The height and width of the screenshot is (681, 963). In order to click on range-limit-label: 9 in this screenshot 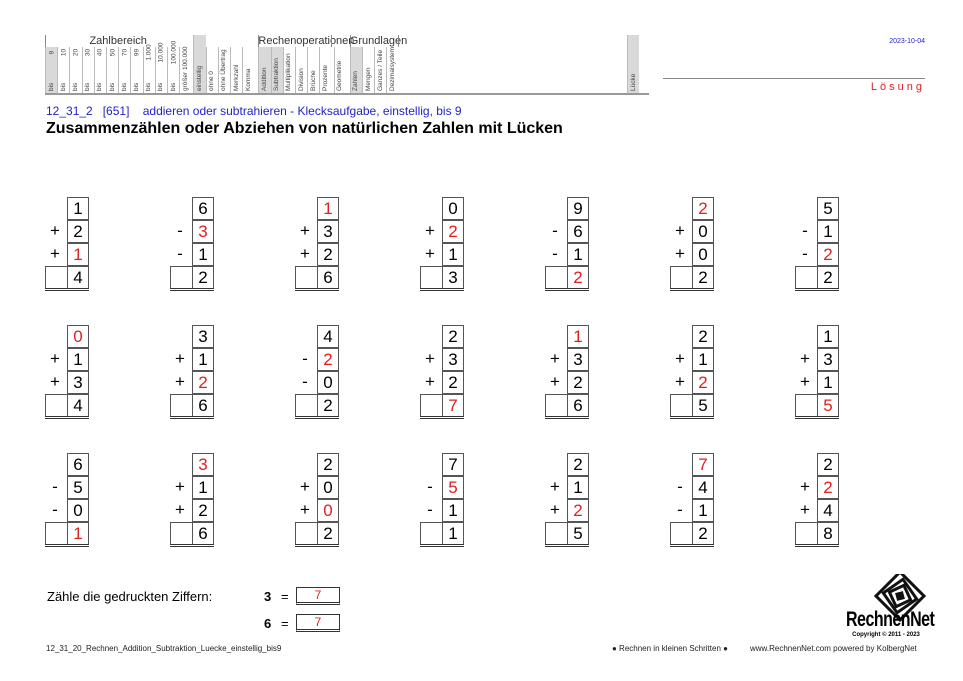, I will do `click(52, 52)`.